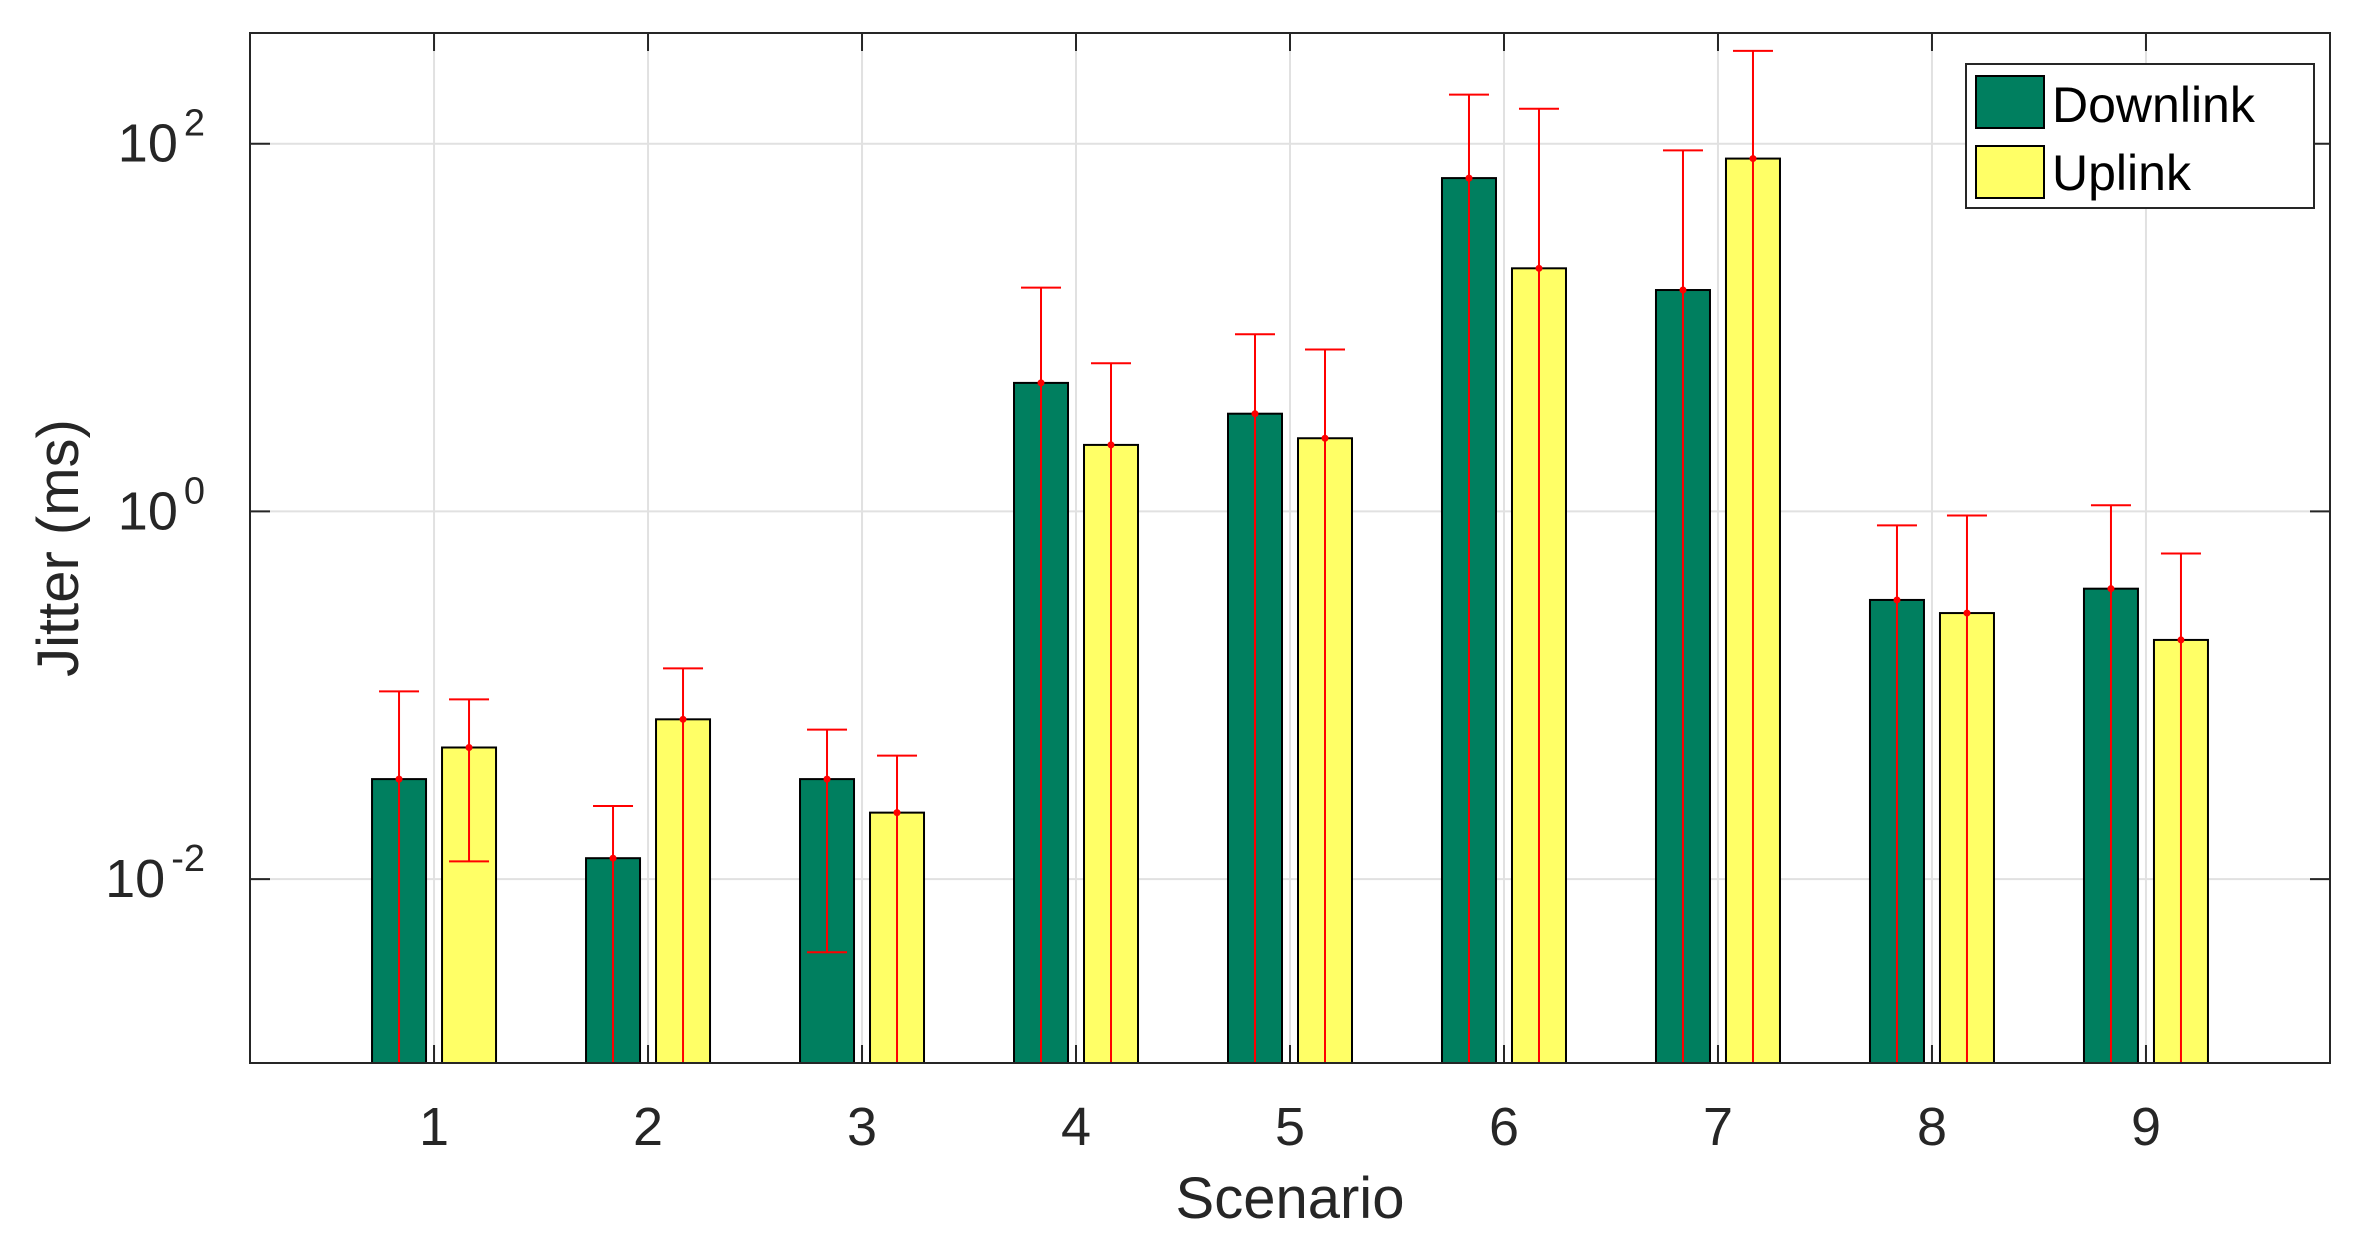 This screenshot has width=2370, height=1243. What do you see at coordinates (1290, 1127) in the screenshot?
I see `x-tick-label: 5` at bounding box center [1290, 1127].